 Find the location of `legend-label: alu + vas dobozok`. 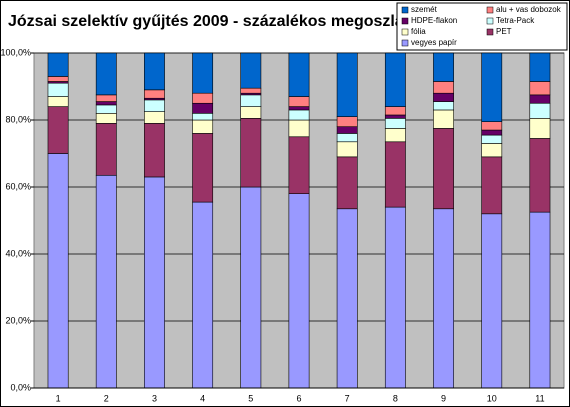

legend-label: alu + vas dobozok is located at coordinates (529, 9).